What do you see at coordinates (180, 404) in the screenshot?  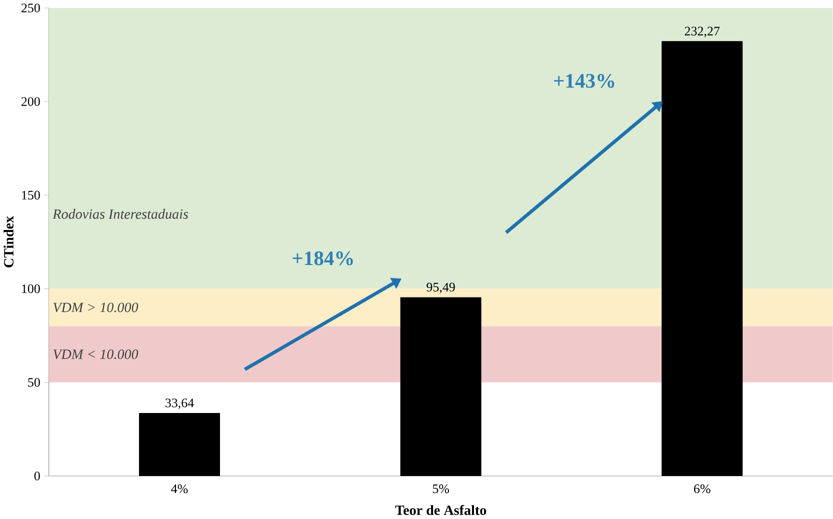 I see `data-label: 33,64` at bounding box center [180, 404].